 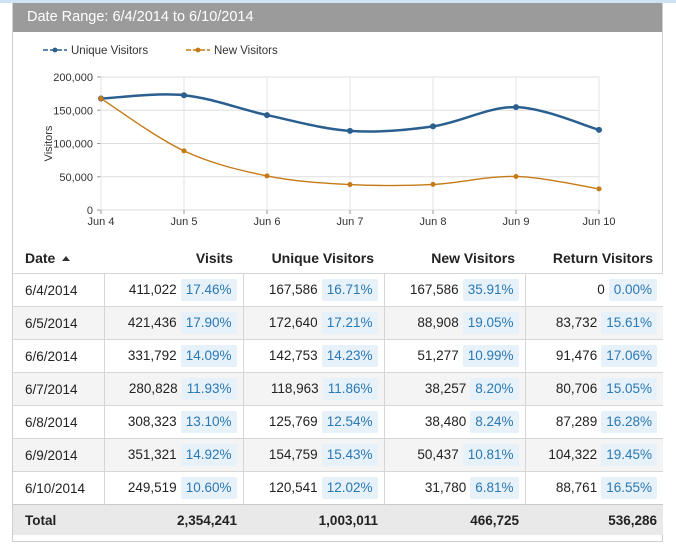 What do you see at coordinates (55, 50) in the screenshot?
I see `unique-visitors-legend-marker` at bounding box center [55, 50].